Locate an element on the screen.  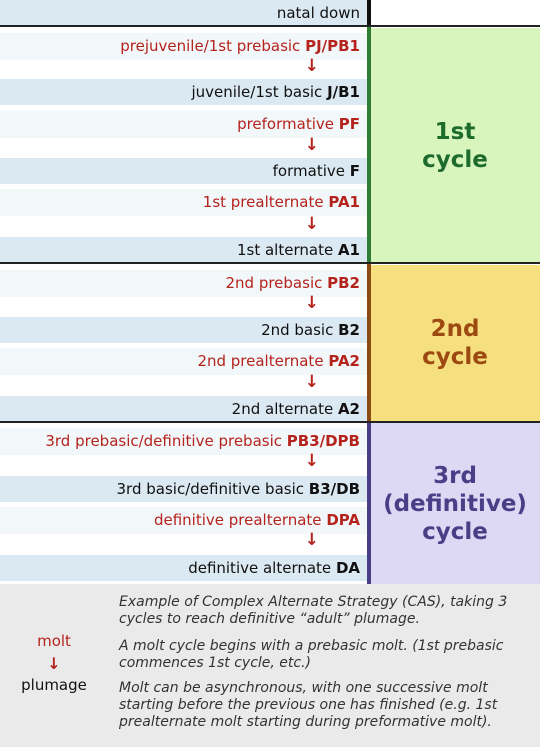
cycle-panel-3: 3rd (definitive) cycle is located at coordinates (455, 503).